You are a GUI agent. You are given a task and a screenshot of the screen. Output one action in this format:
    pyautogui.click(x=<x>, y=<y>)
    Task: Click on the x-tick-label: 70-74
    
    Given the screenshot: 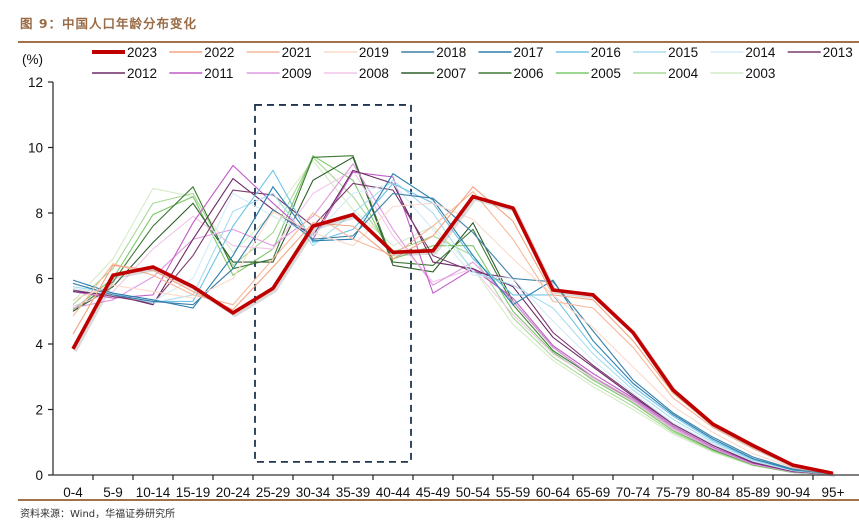 What is the action you would take?
    pyautogui.click(x=633, y=492)
    